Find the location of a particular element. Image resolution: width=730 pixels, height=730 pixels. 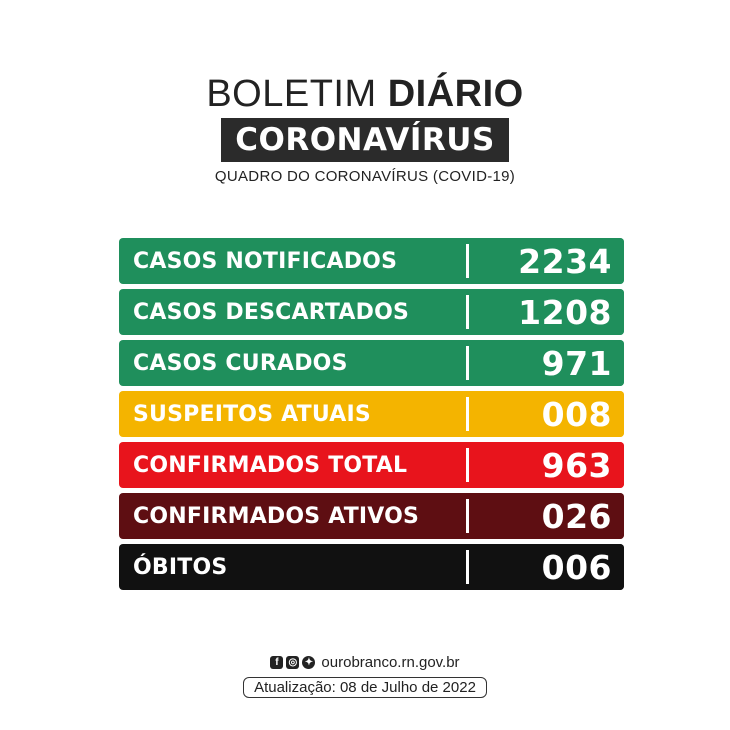

stat-row-descartados: CASOS DESCARTADOS 1208 is located at coordinates (371, 312).